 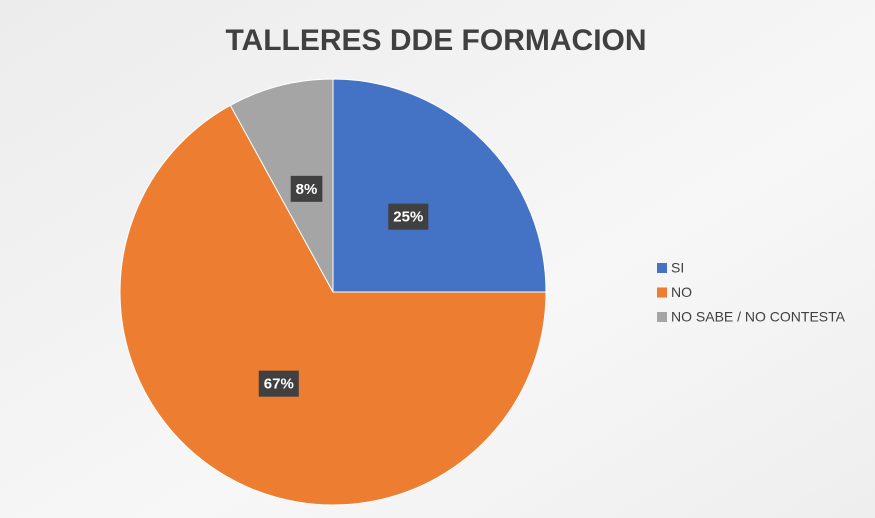 I want to click on value-label: 8%, so click(x=307, y=189).